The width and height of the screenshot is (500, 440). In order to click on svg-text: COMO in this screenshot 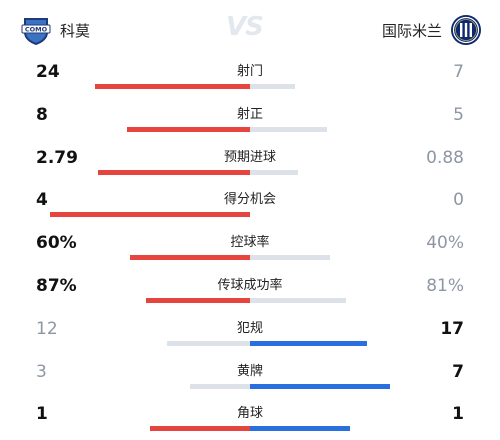, I will do `click(36, 30)`.